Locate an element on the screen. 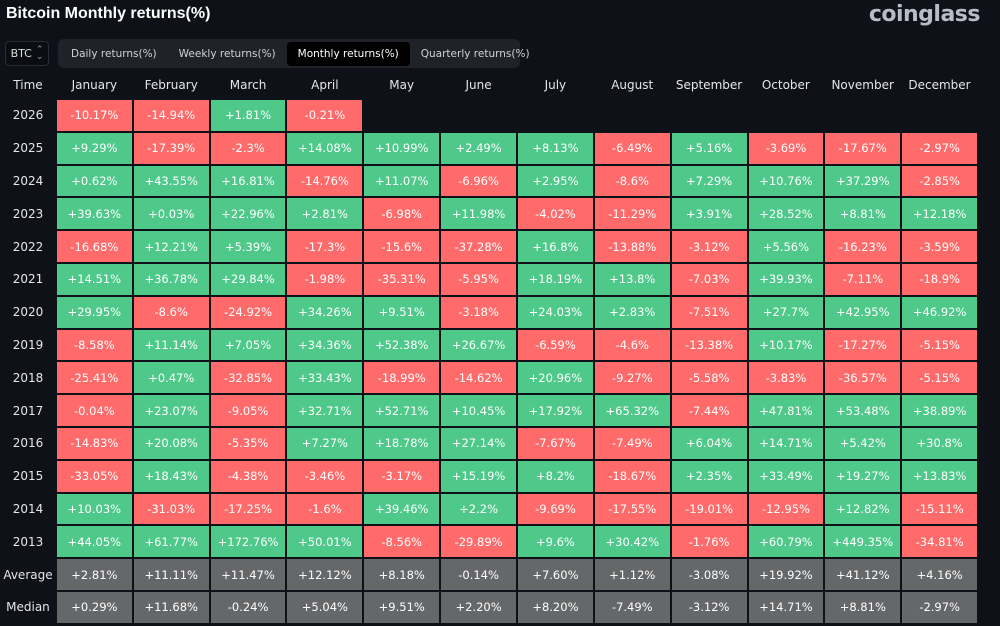 This screenshot has width=1000, height=626. asset-select: BTC ⌃ ⌄ is located at coordinates (27, 53).